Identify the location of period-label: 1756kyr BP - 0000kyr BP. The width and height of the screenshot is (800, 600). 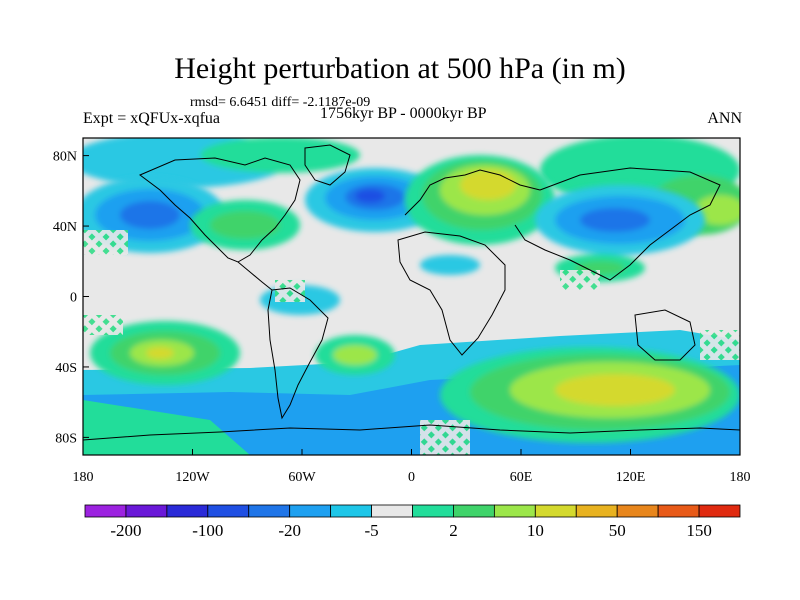
(403, 113).